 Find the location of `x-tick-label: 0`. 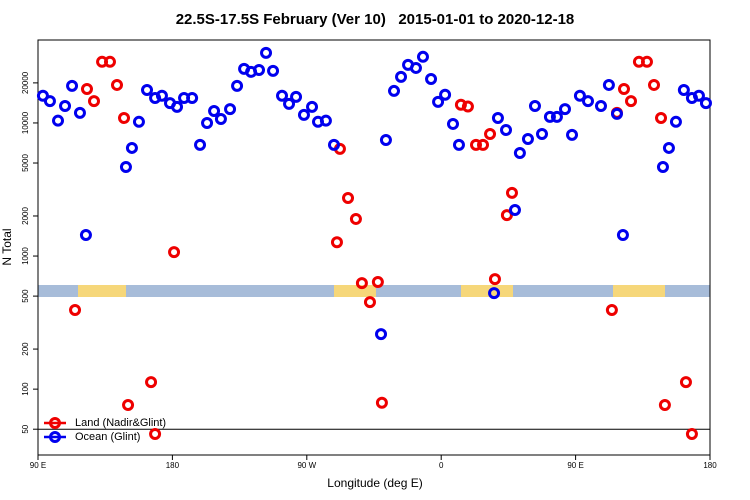

x-tick-label: 0 is located at coordinates (441, 465).